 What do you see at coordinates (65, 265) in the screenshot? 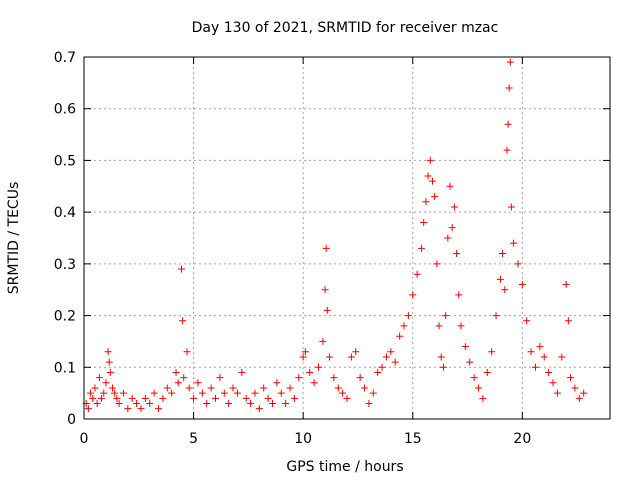
I see `y-tick-label: 0.3` at bounding box center [65, 265].